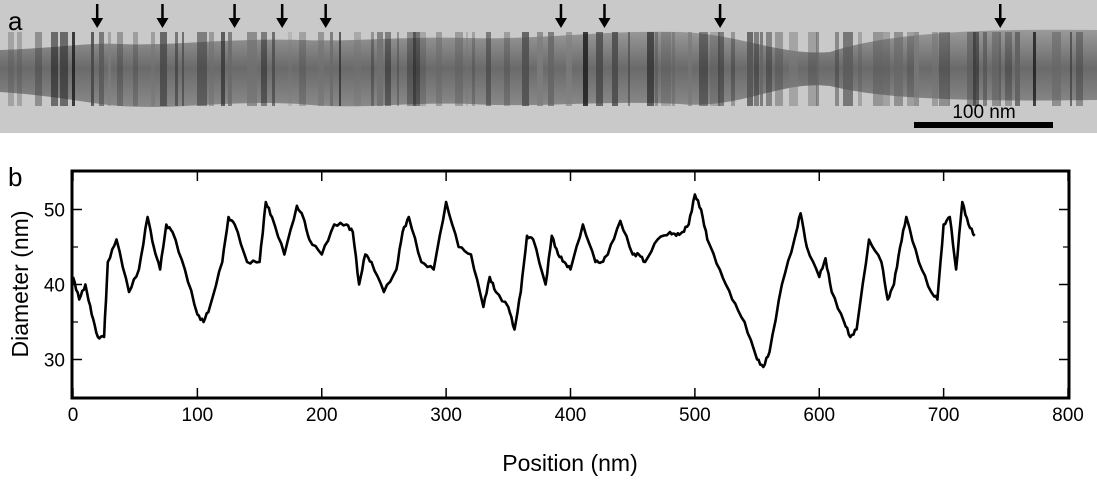 This screenshot has height=481, width=1097. What do you see at coordinates (549, 16) in the screenshot?
I see `defect-arrows` at bounding box center [549, 16].